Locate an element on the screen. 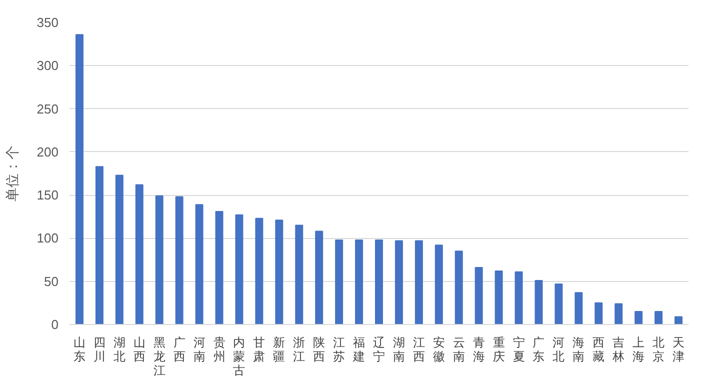  x-tick-label: 海南 is located at coordinates (578, 350).